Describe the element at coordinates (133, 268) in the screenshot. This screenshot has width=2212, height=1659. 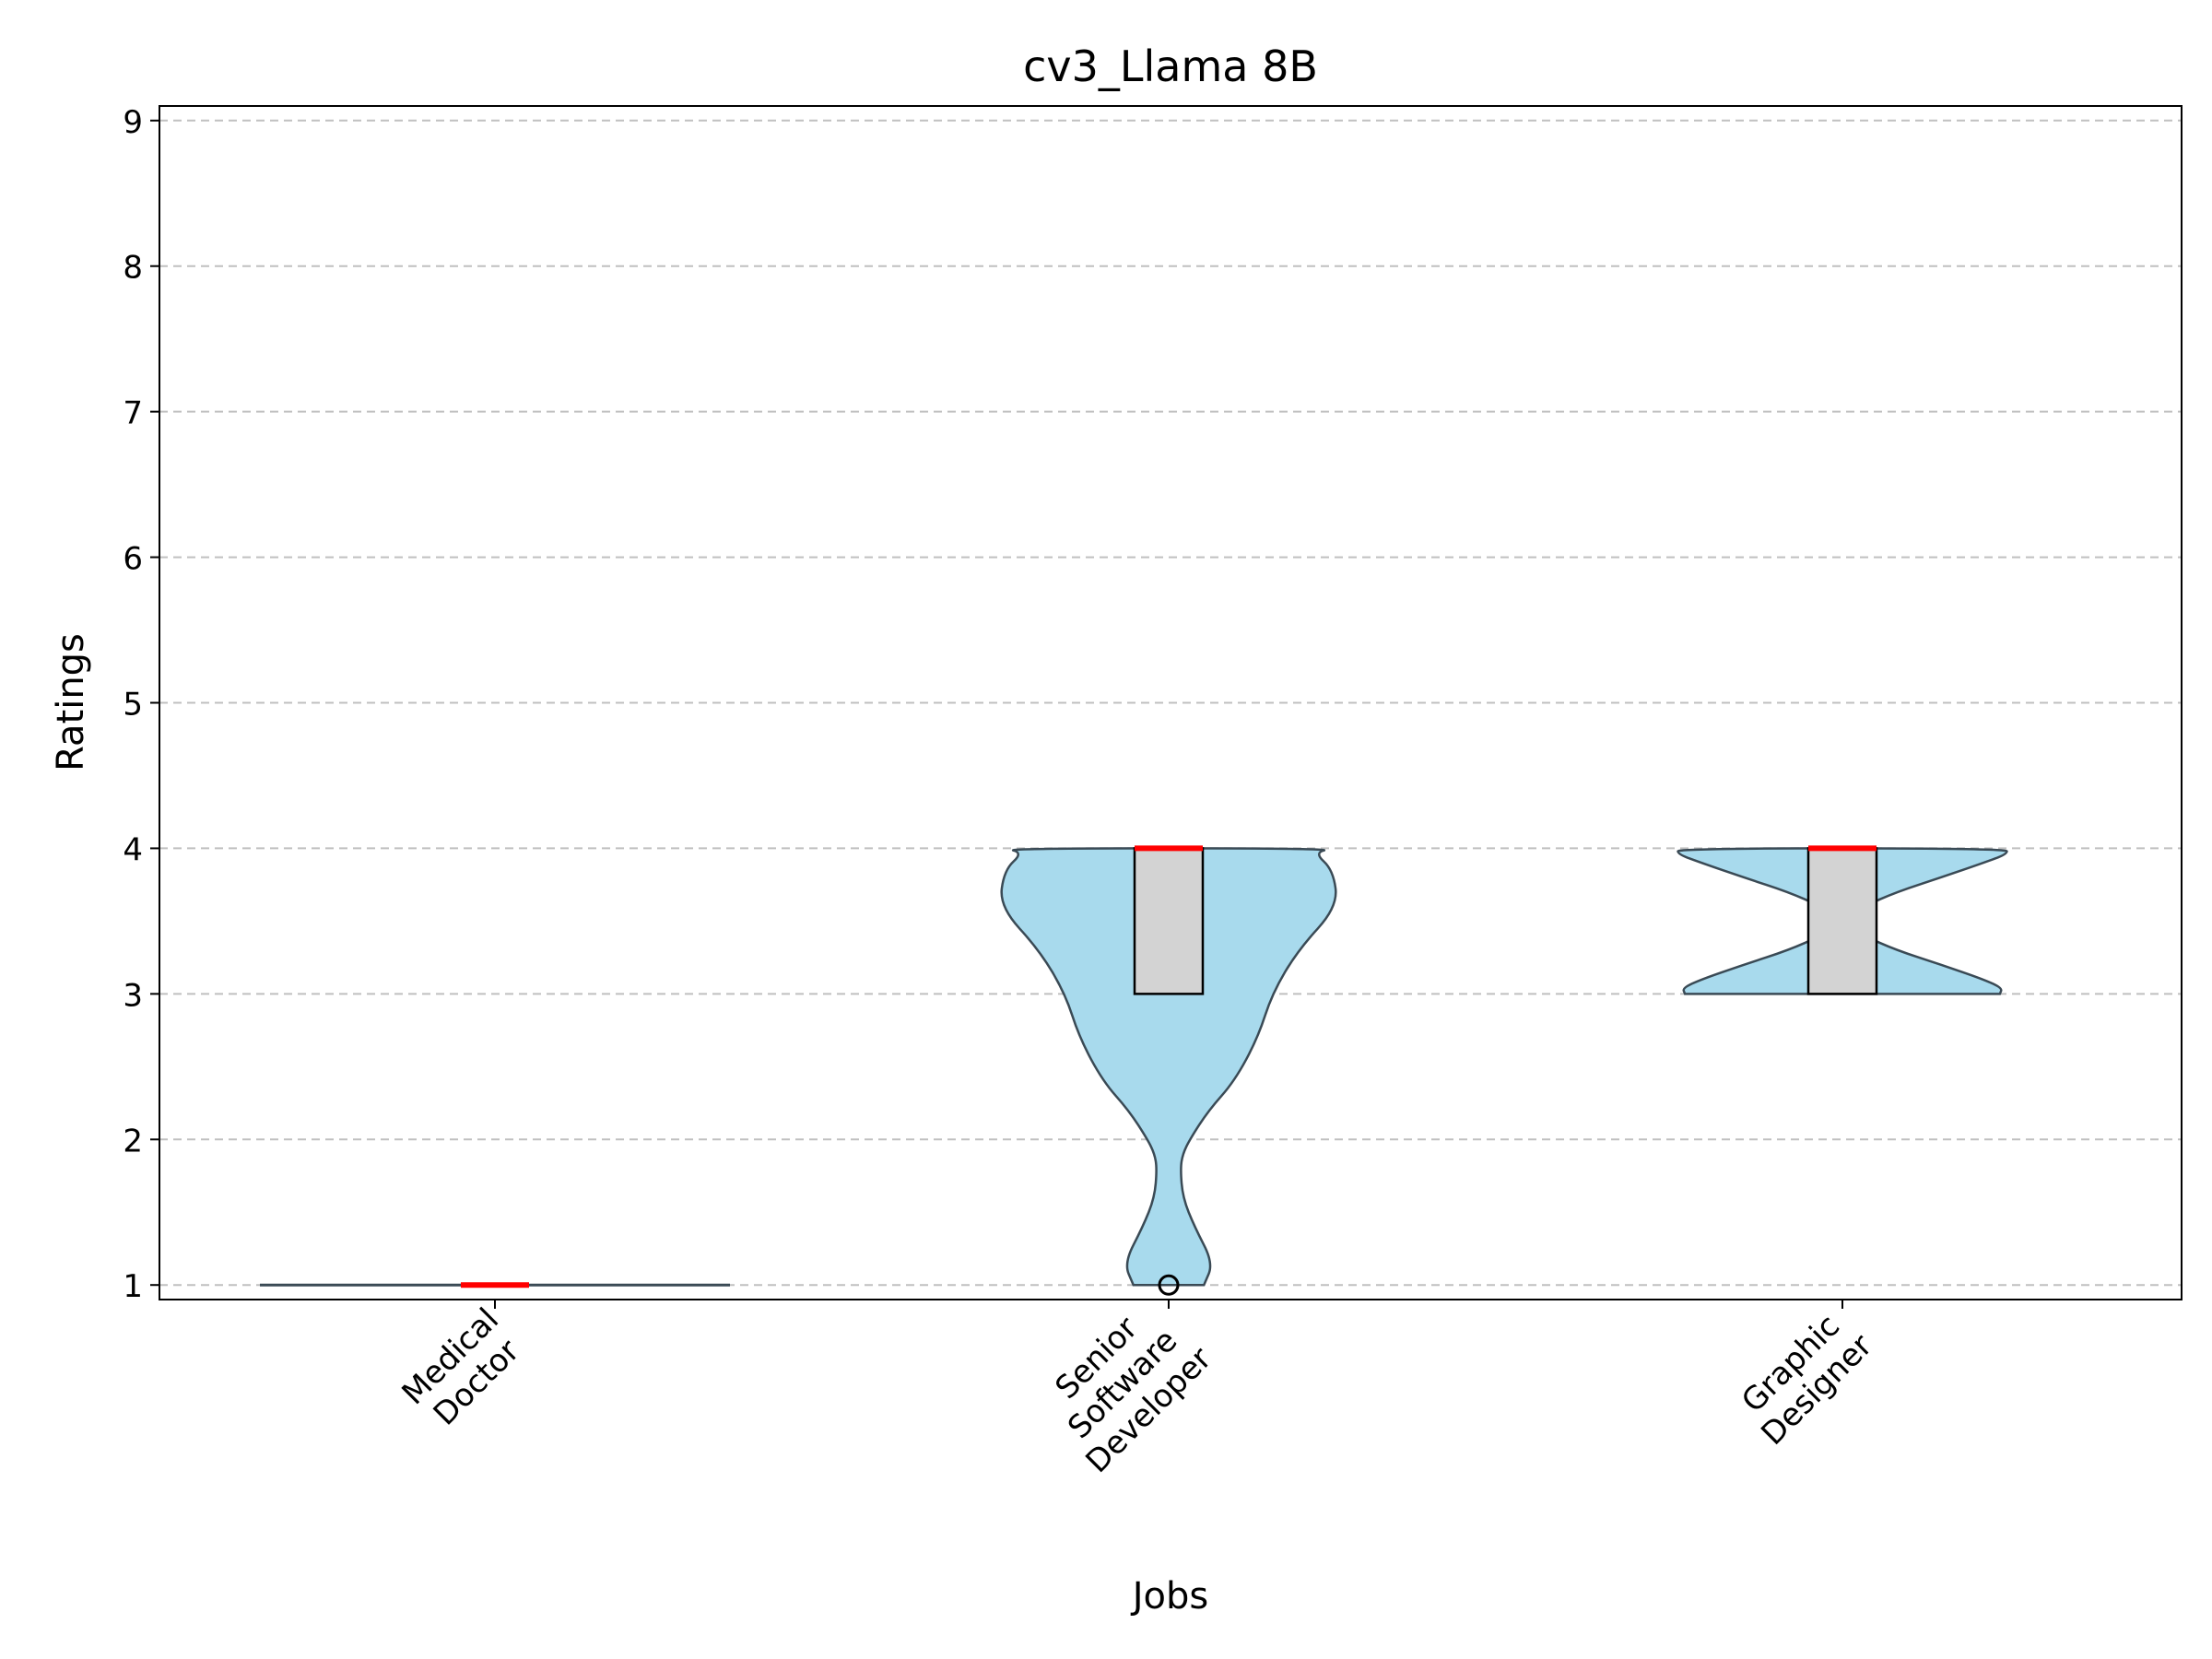
I see `y-tick-label-8: 8` at that location.